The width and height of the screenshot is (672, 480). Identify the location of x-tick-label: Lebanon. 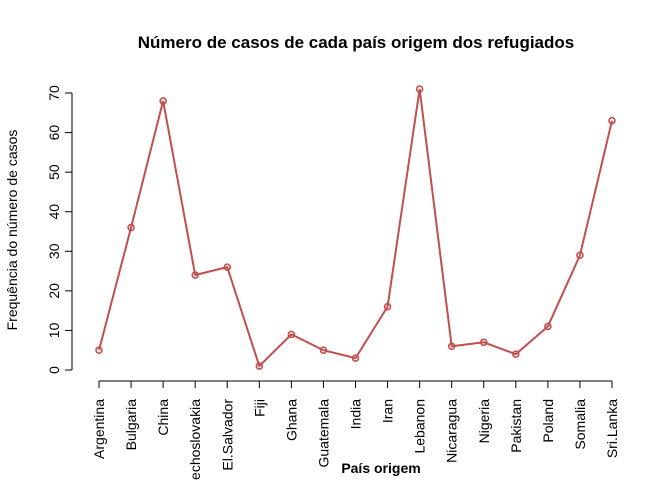
(420, 426).